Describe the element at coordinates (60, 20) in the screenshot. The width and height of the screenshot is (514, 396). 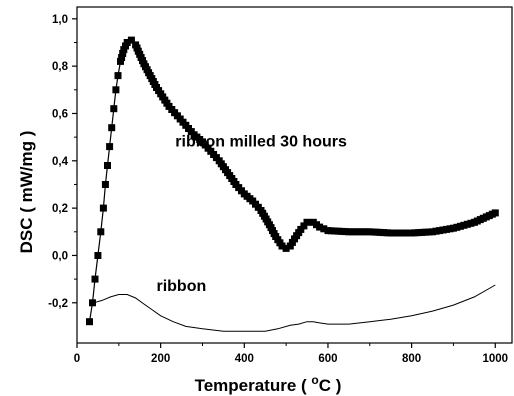
I see `y-tick-label: 1,0` at that location.